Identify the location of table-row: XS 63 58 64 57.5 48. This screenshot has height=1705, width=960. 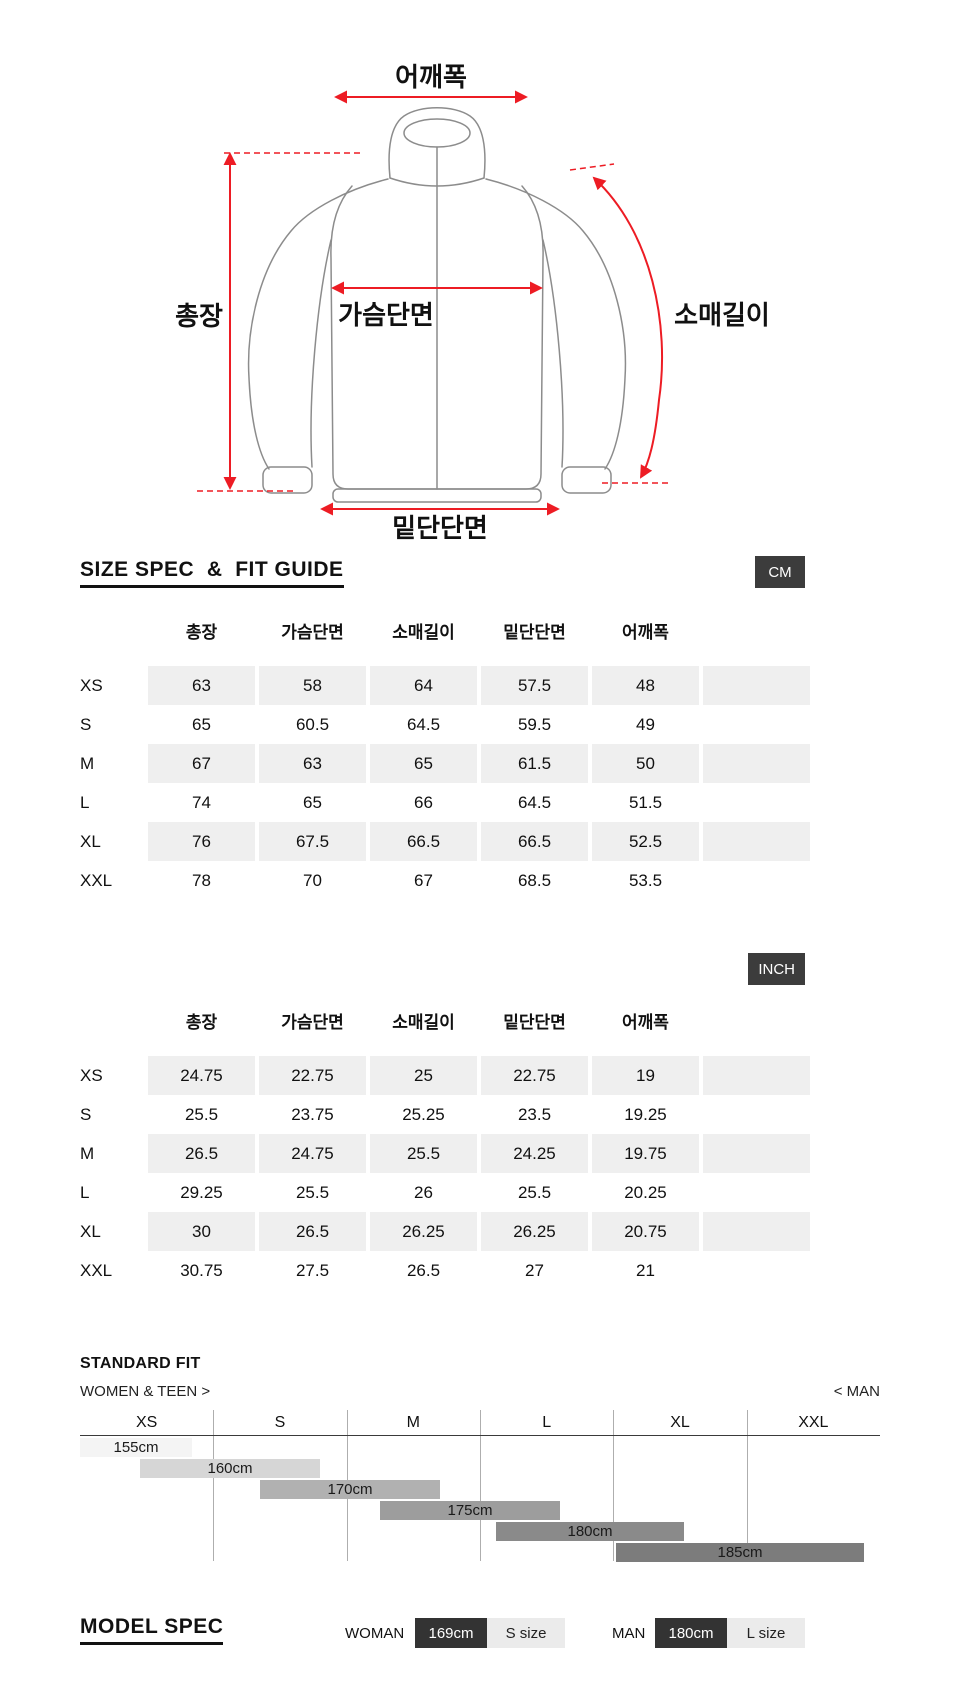
(445, 685).